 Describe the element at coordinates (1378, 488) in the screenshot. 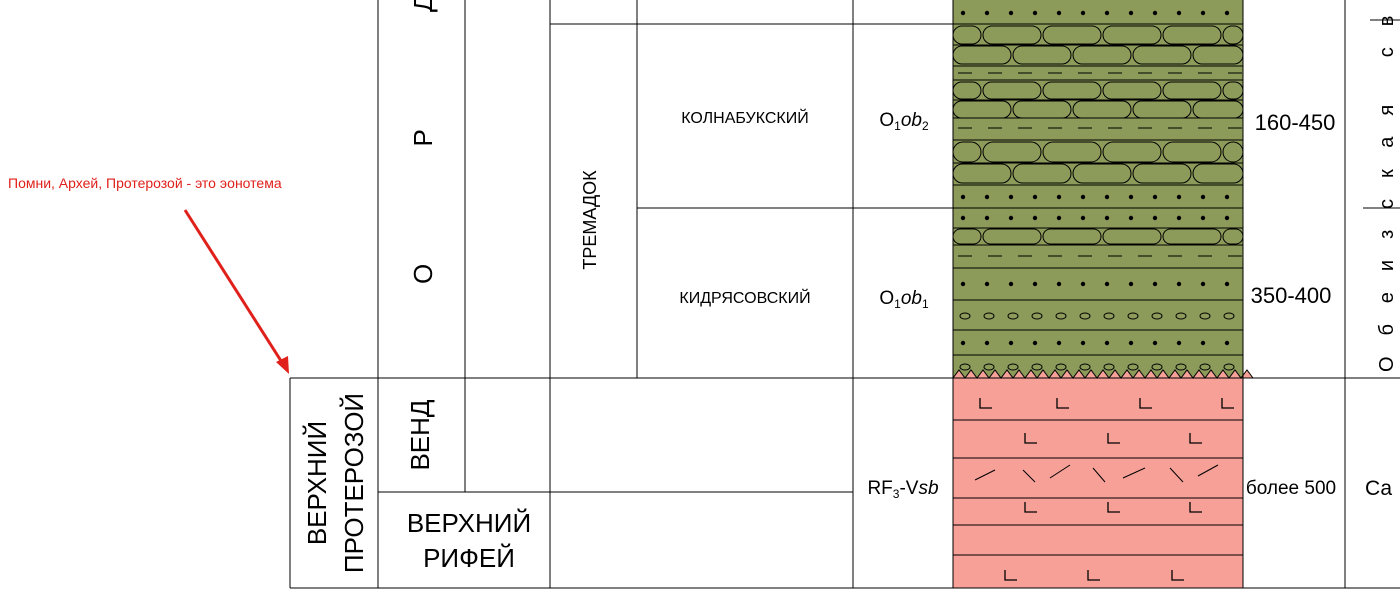

I see `formation: Са` at that location.